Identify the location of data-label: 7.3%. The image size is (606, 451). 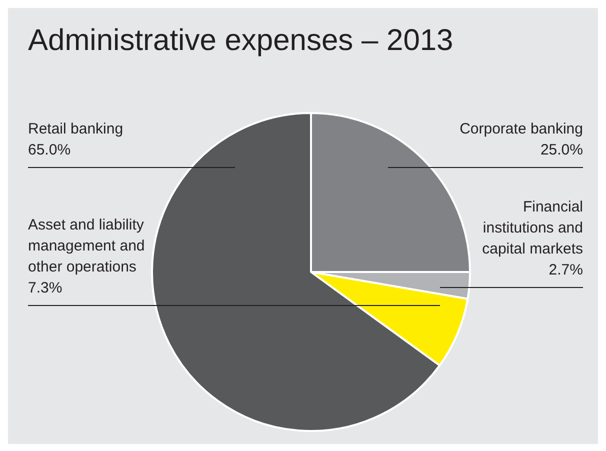
(45, 288).